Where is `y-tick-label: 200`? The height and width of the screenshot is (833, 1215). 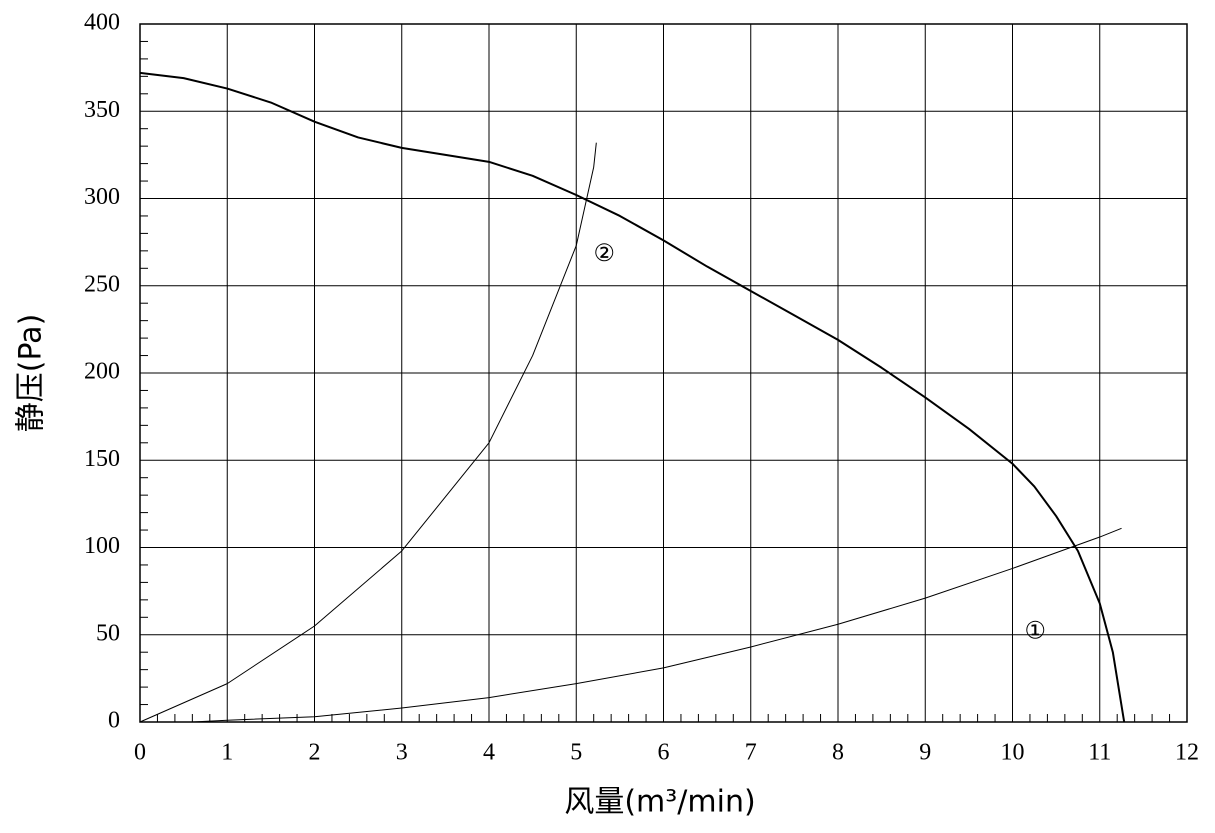 y-tick-label: 200 is located at coordinates (102, 372).